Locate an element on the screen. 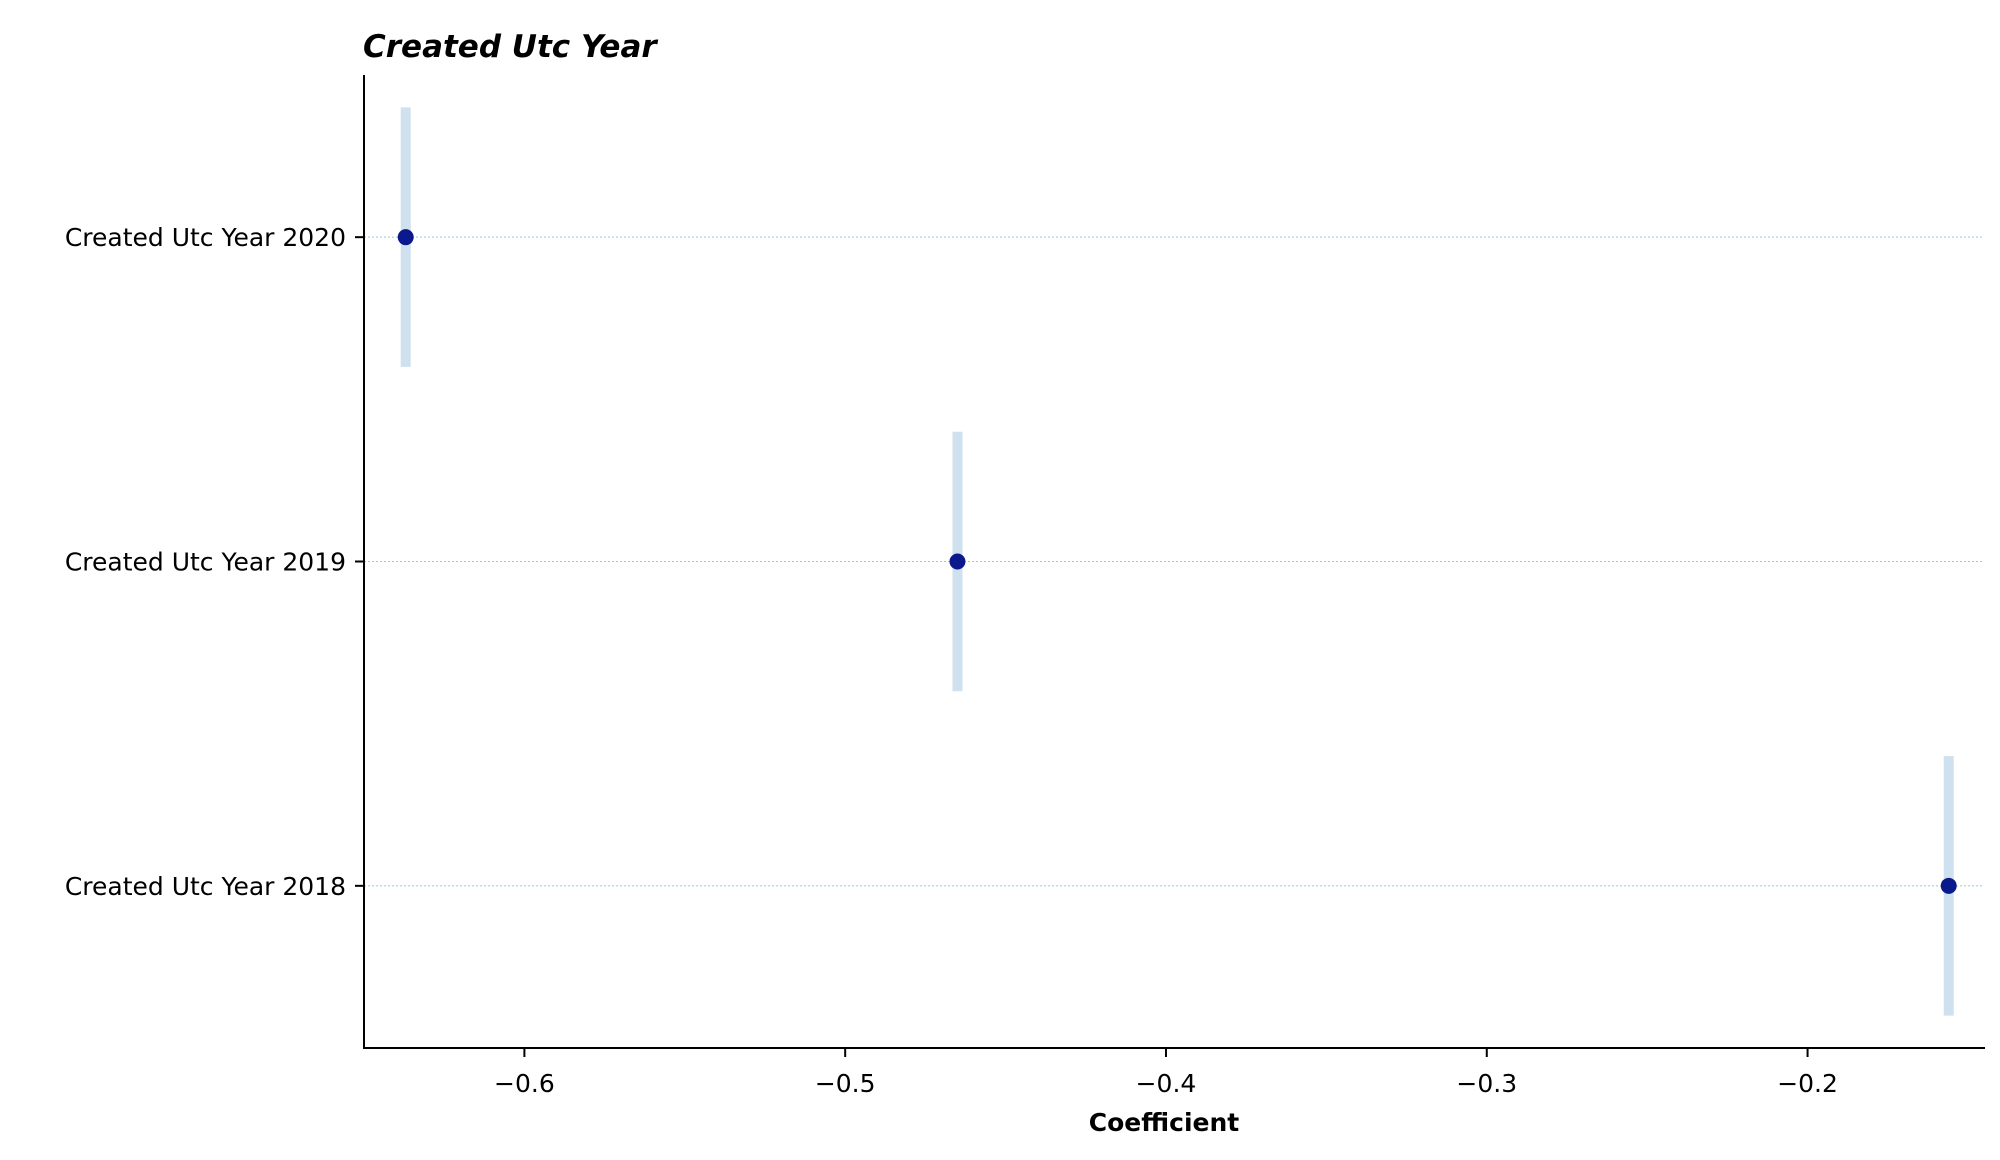 This screenshot has height=1160, width=2000. x-axis-label: Coefficient is located at coordinates (1164, 1122).